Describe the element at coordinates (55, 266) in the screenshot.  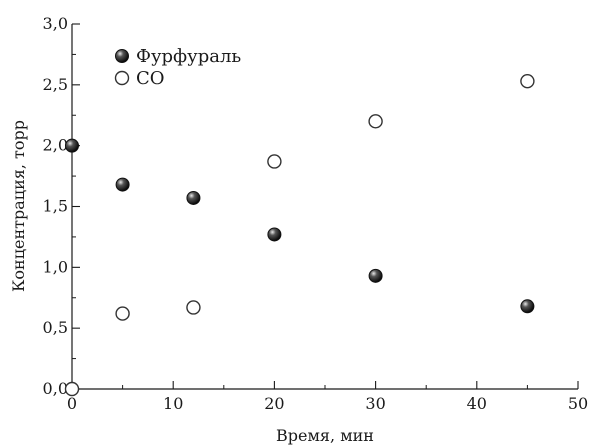
I see `y-tick-label: 1,0` at that location.